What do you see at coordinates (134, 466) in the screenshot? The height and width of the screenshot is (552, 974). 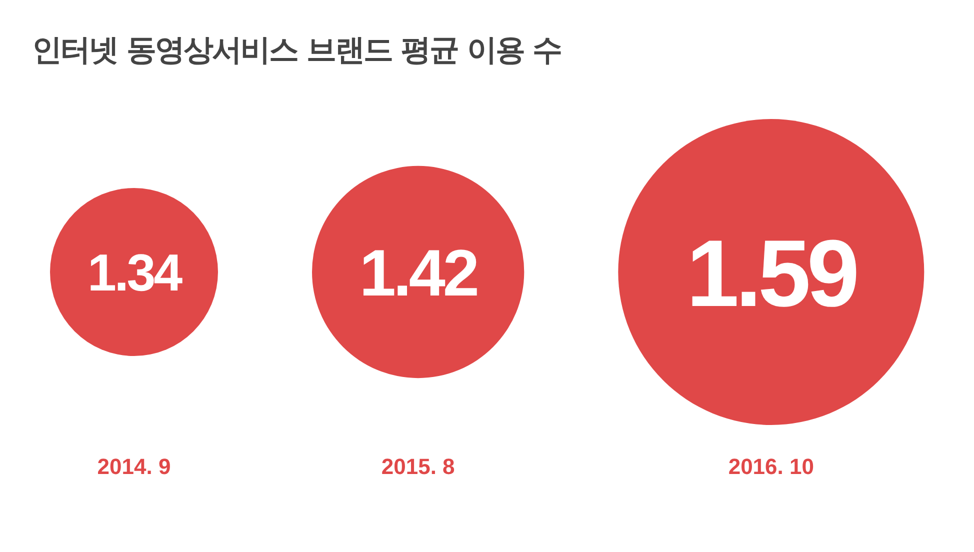 I see `category-label: 2014. 9` at bounding box center [134, 466].